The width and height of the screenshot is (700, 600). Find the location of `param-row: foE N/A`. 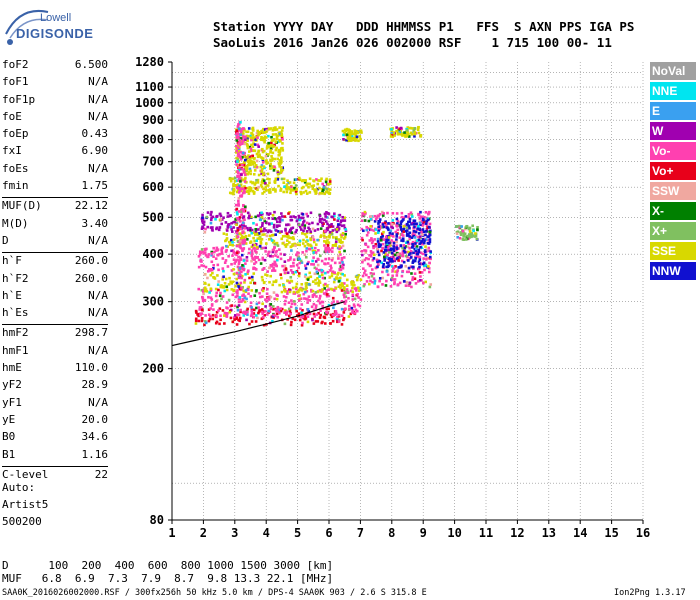

param-row: foE N/A is located at coordinates (55, 118).